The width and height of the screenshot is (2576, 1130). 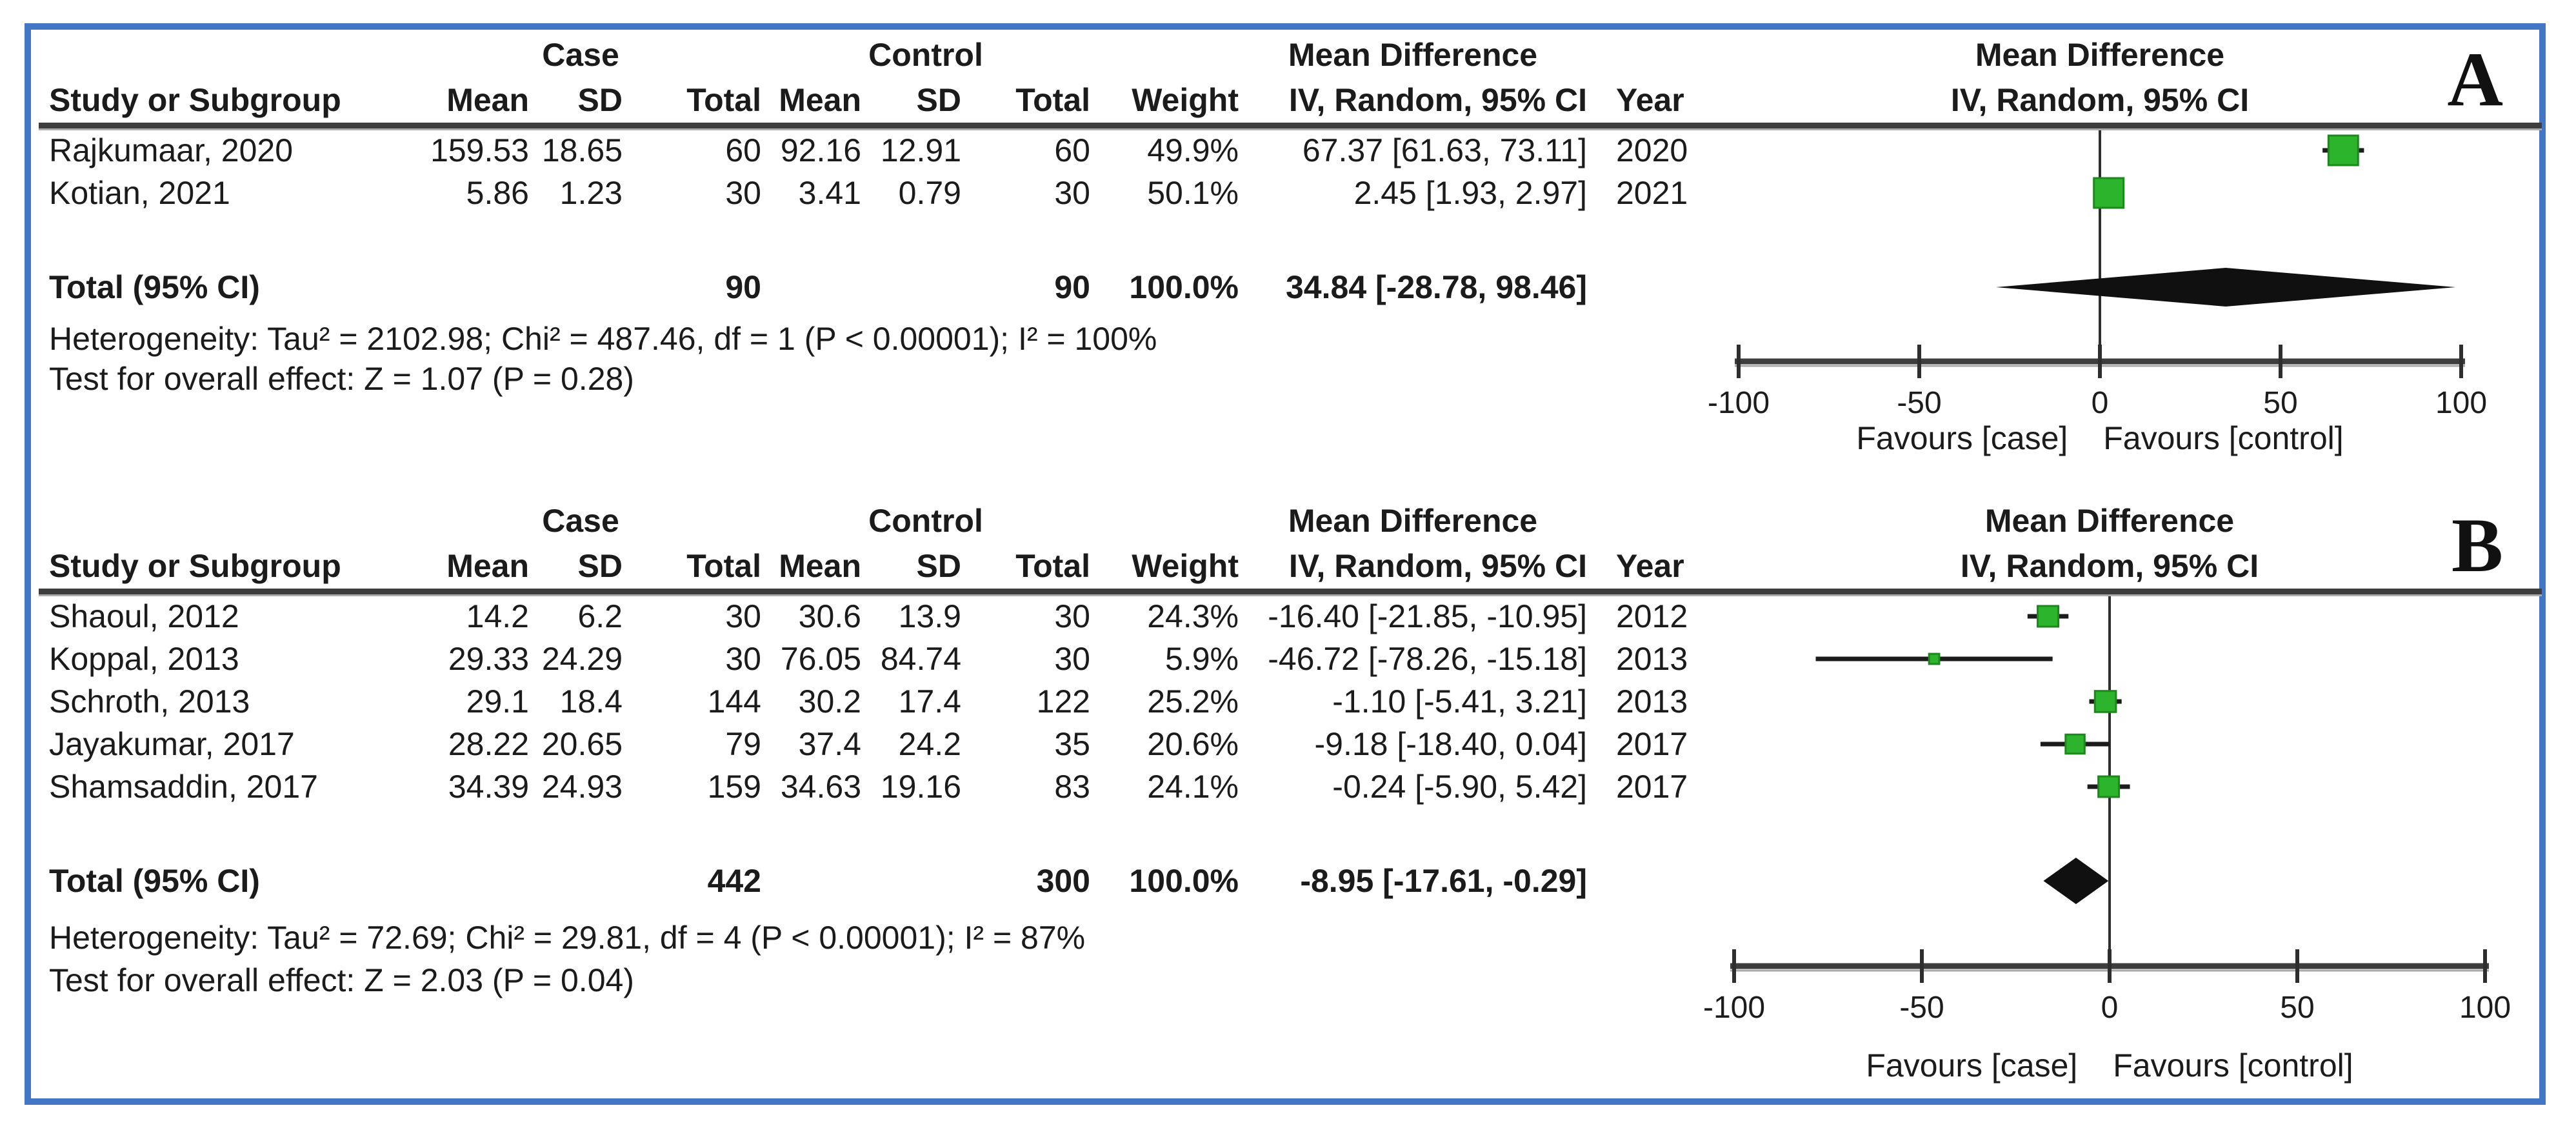 What do you see at coordinates (920, 658) in the screenshot?
I see `control-sd: 84.74` at bounding box center [920, 658].